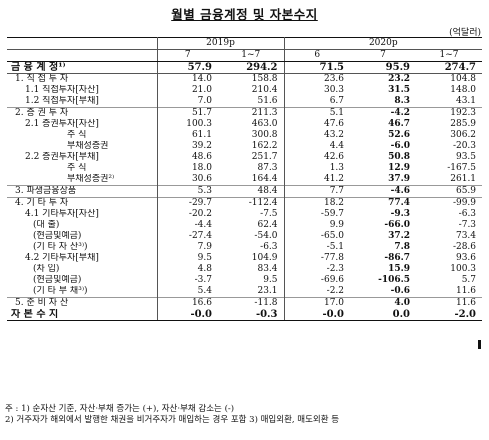  I want to click on row-value: 48.6, so click(201, 157).